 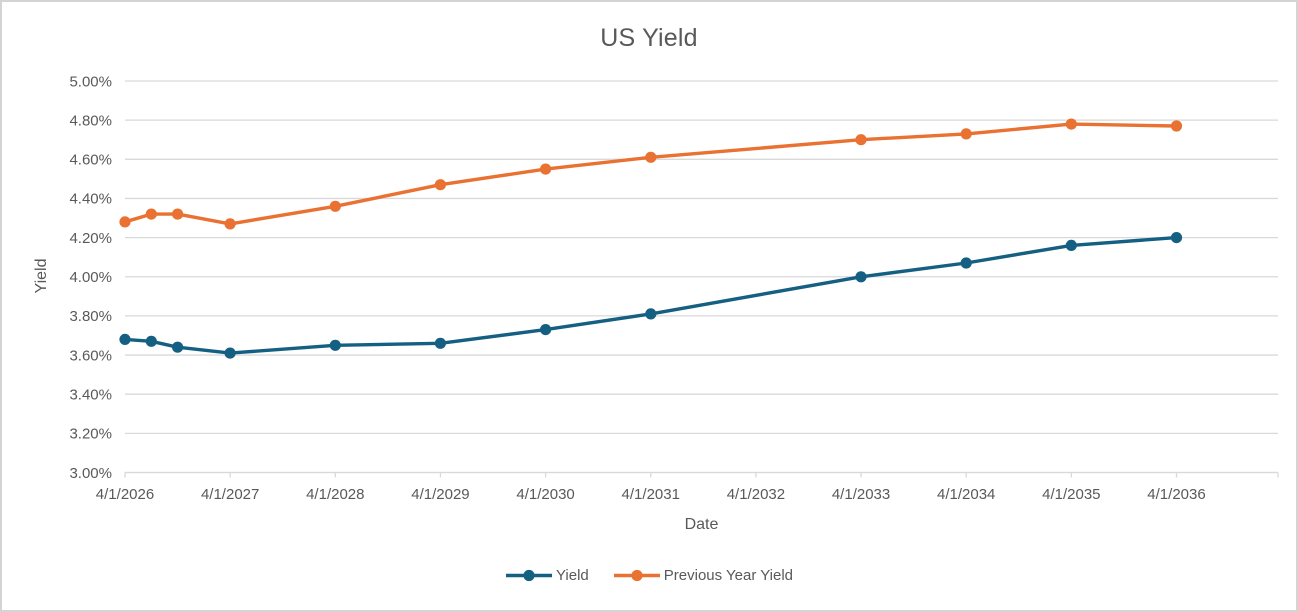 What do you see at coordinates (756, 494) in the screenshot?
I see `x-tick-label: 4/1/2032` at bounding box center [756, 494].